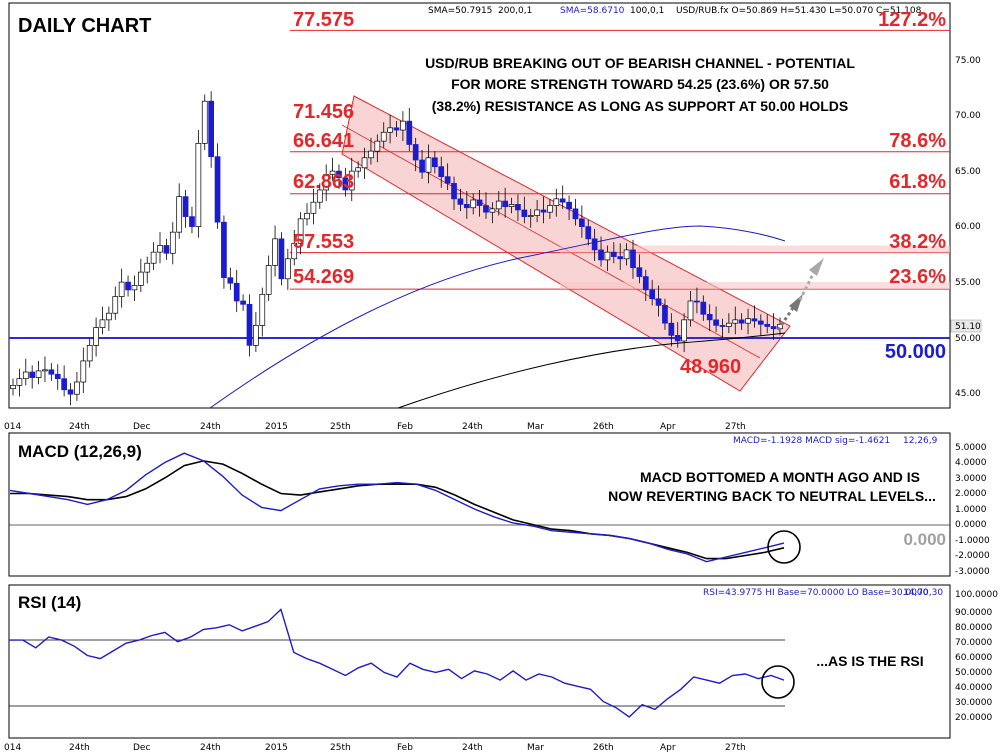  I want to click on rsi-tick: 70.0000, so click(973, 643).